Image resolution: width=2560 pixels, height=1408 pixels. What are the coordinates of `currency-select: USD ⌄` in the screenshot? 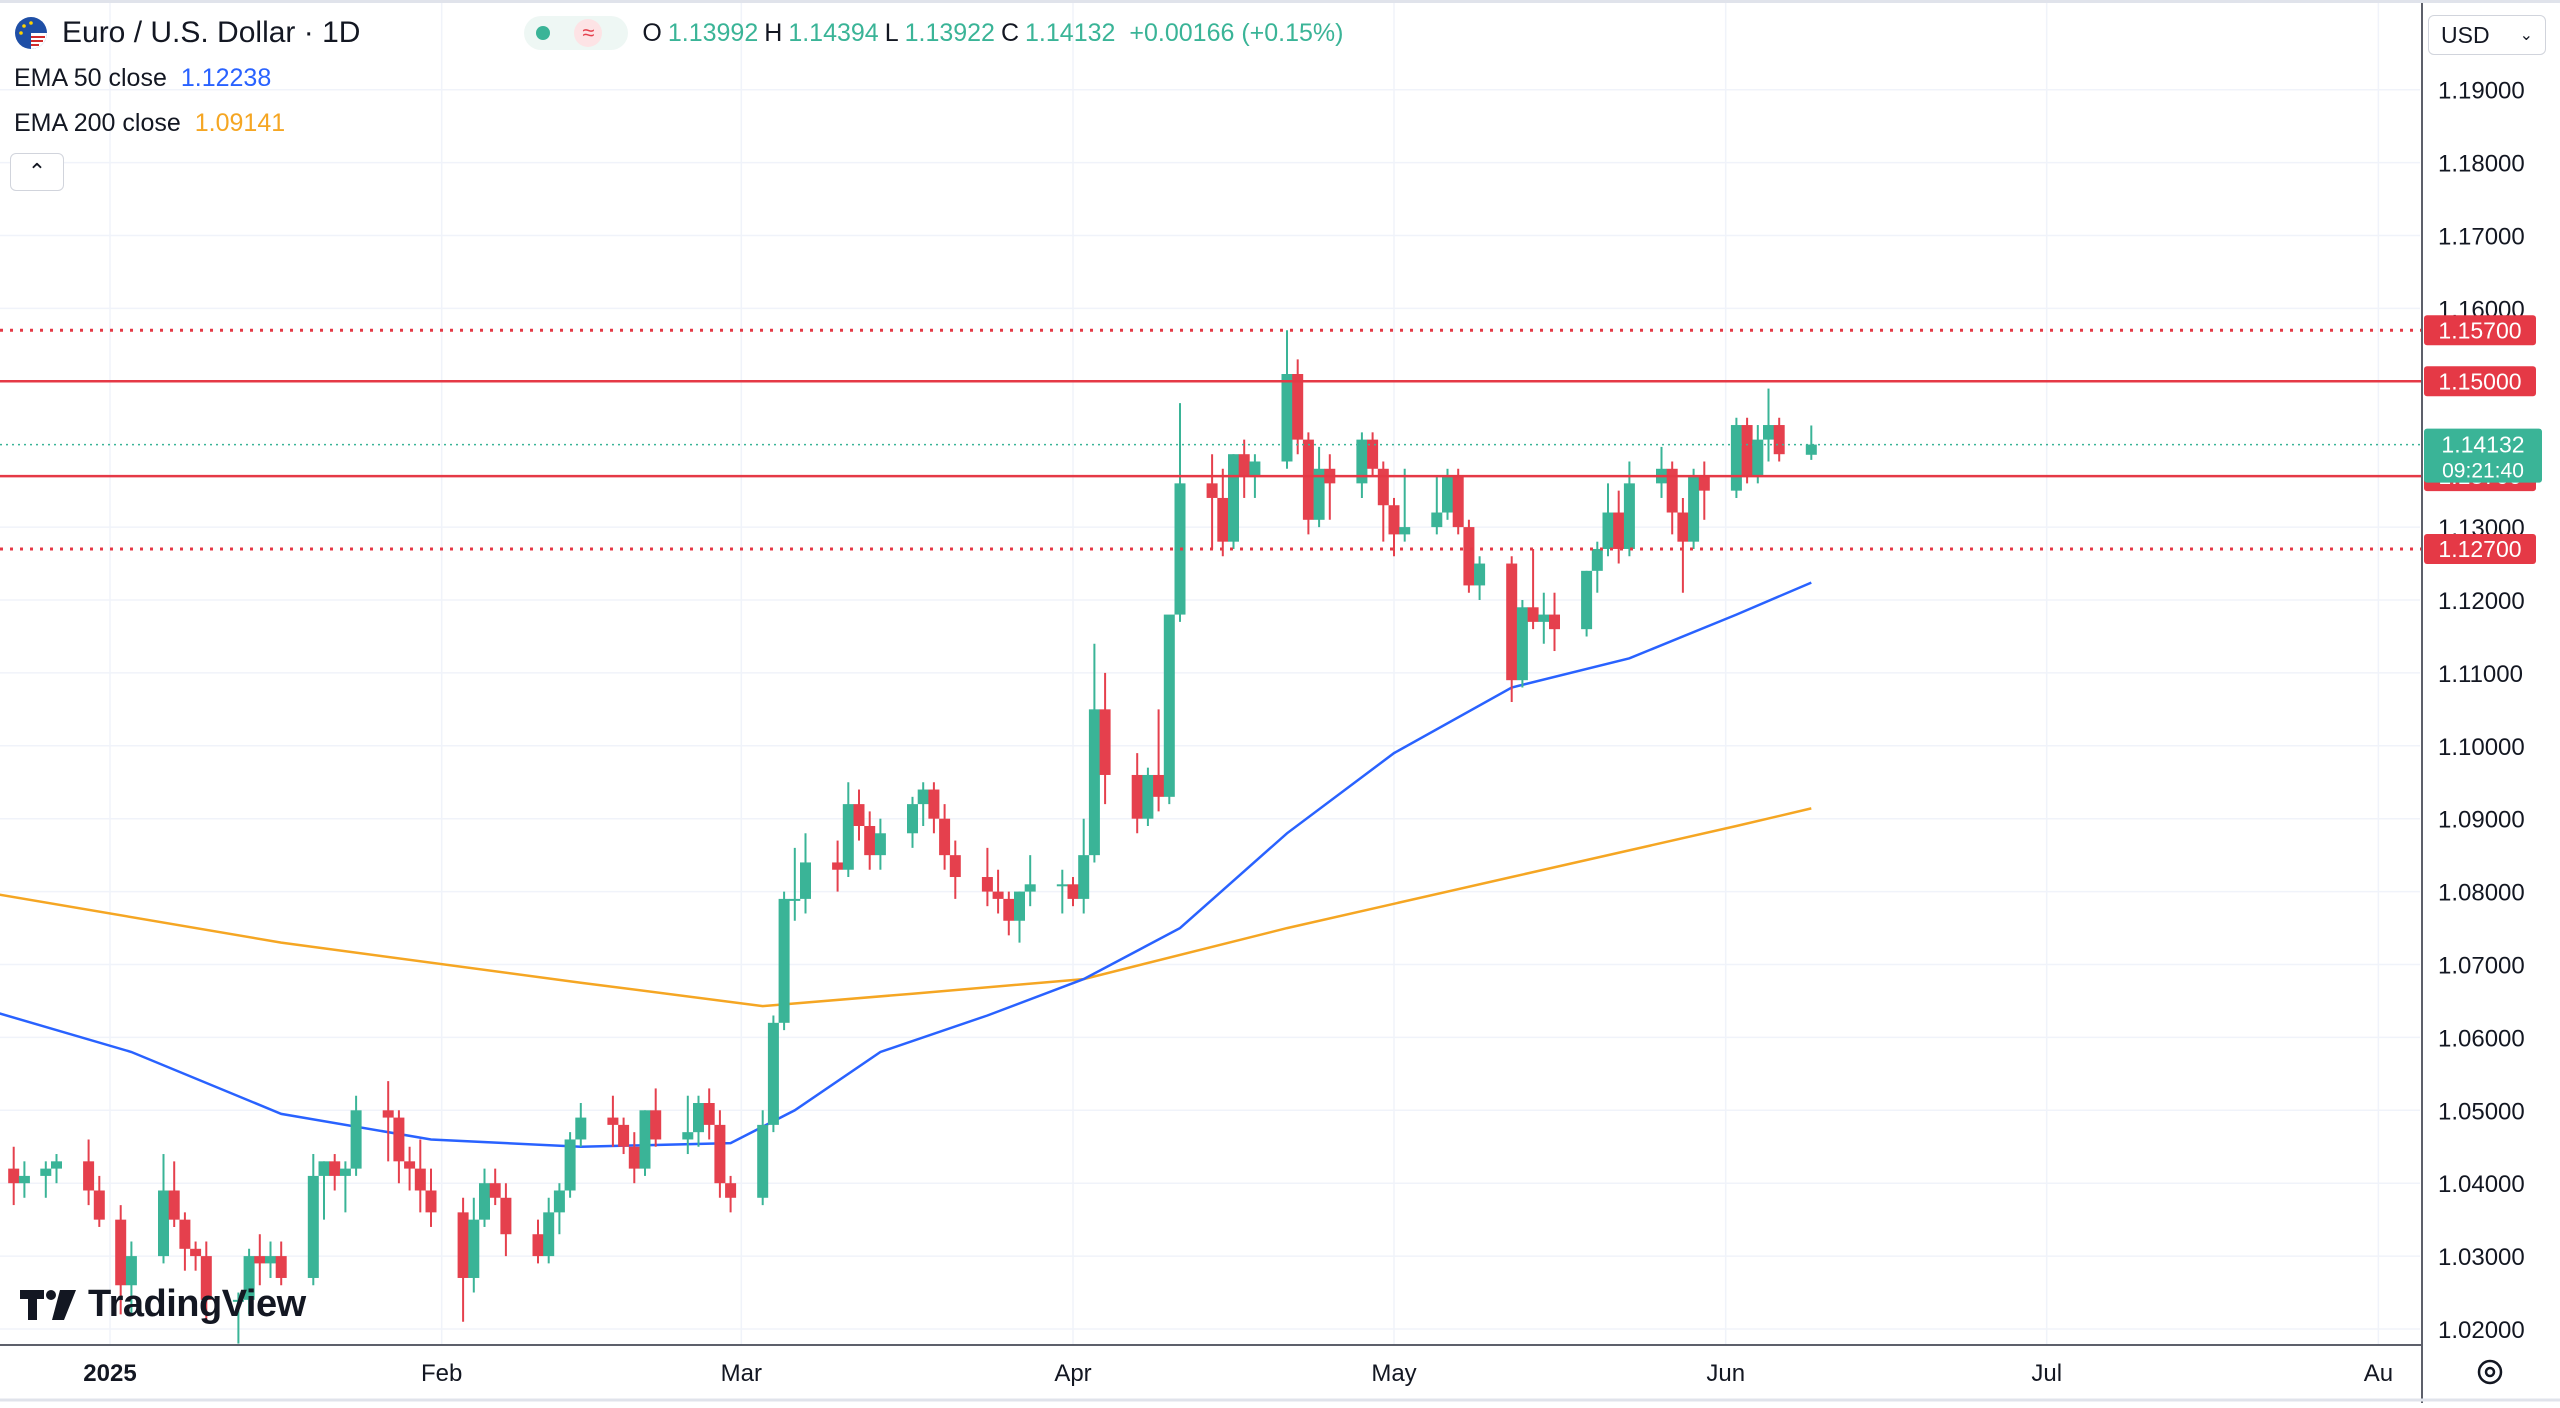 It's located at (2487, 35).